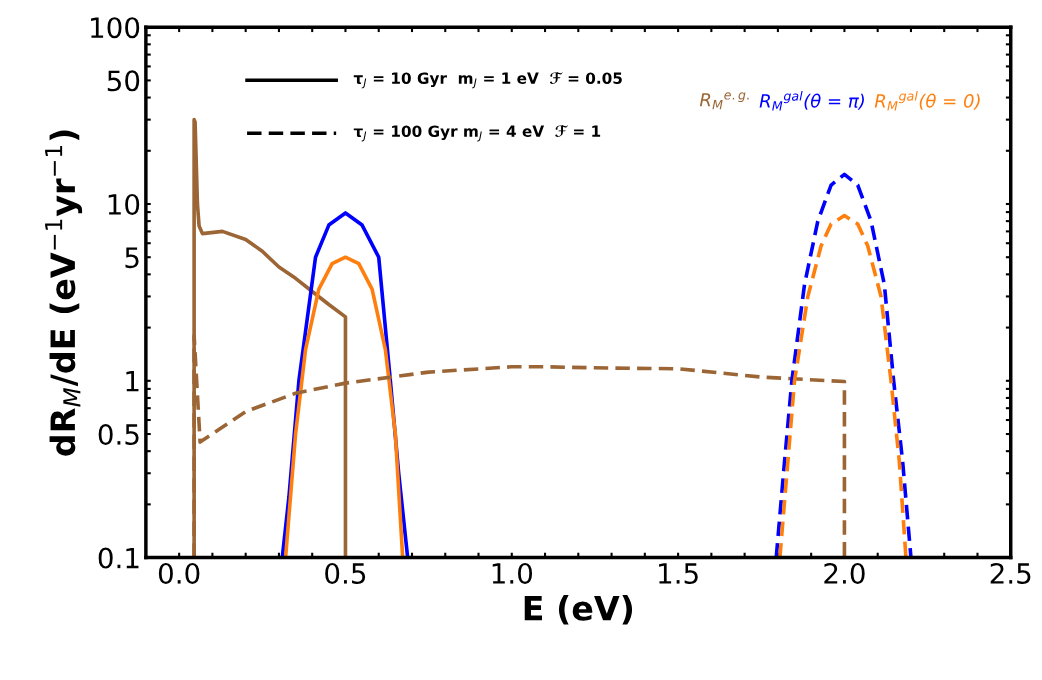 The height and width of the screenshot is (680, 1042). What do you see at coordinates (578, 609) in the screenshot?
I see `x-axis-title: E (eV)` at bounding box center [578, 609].